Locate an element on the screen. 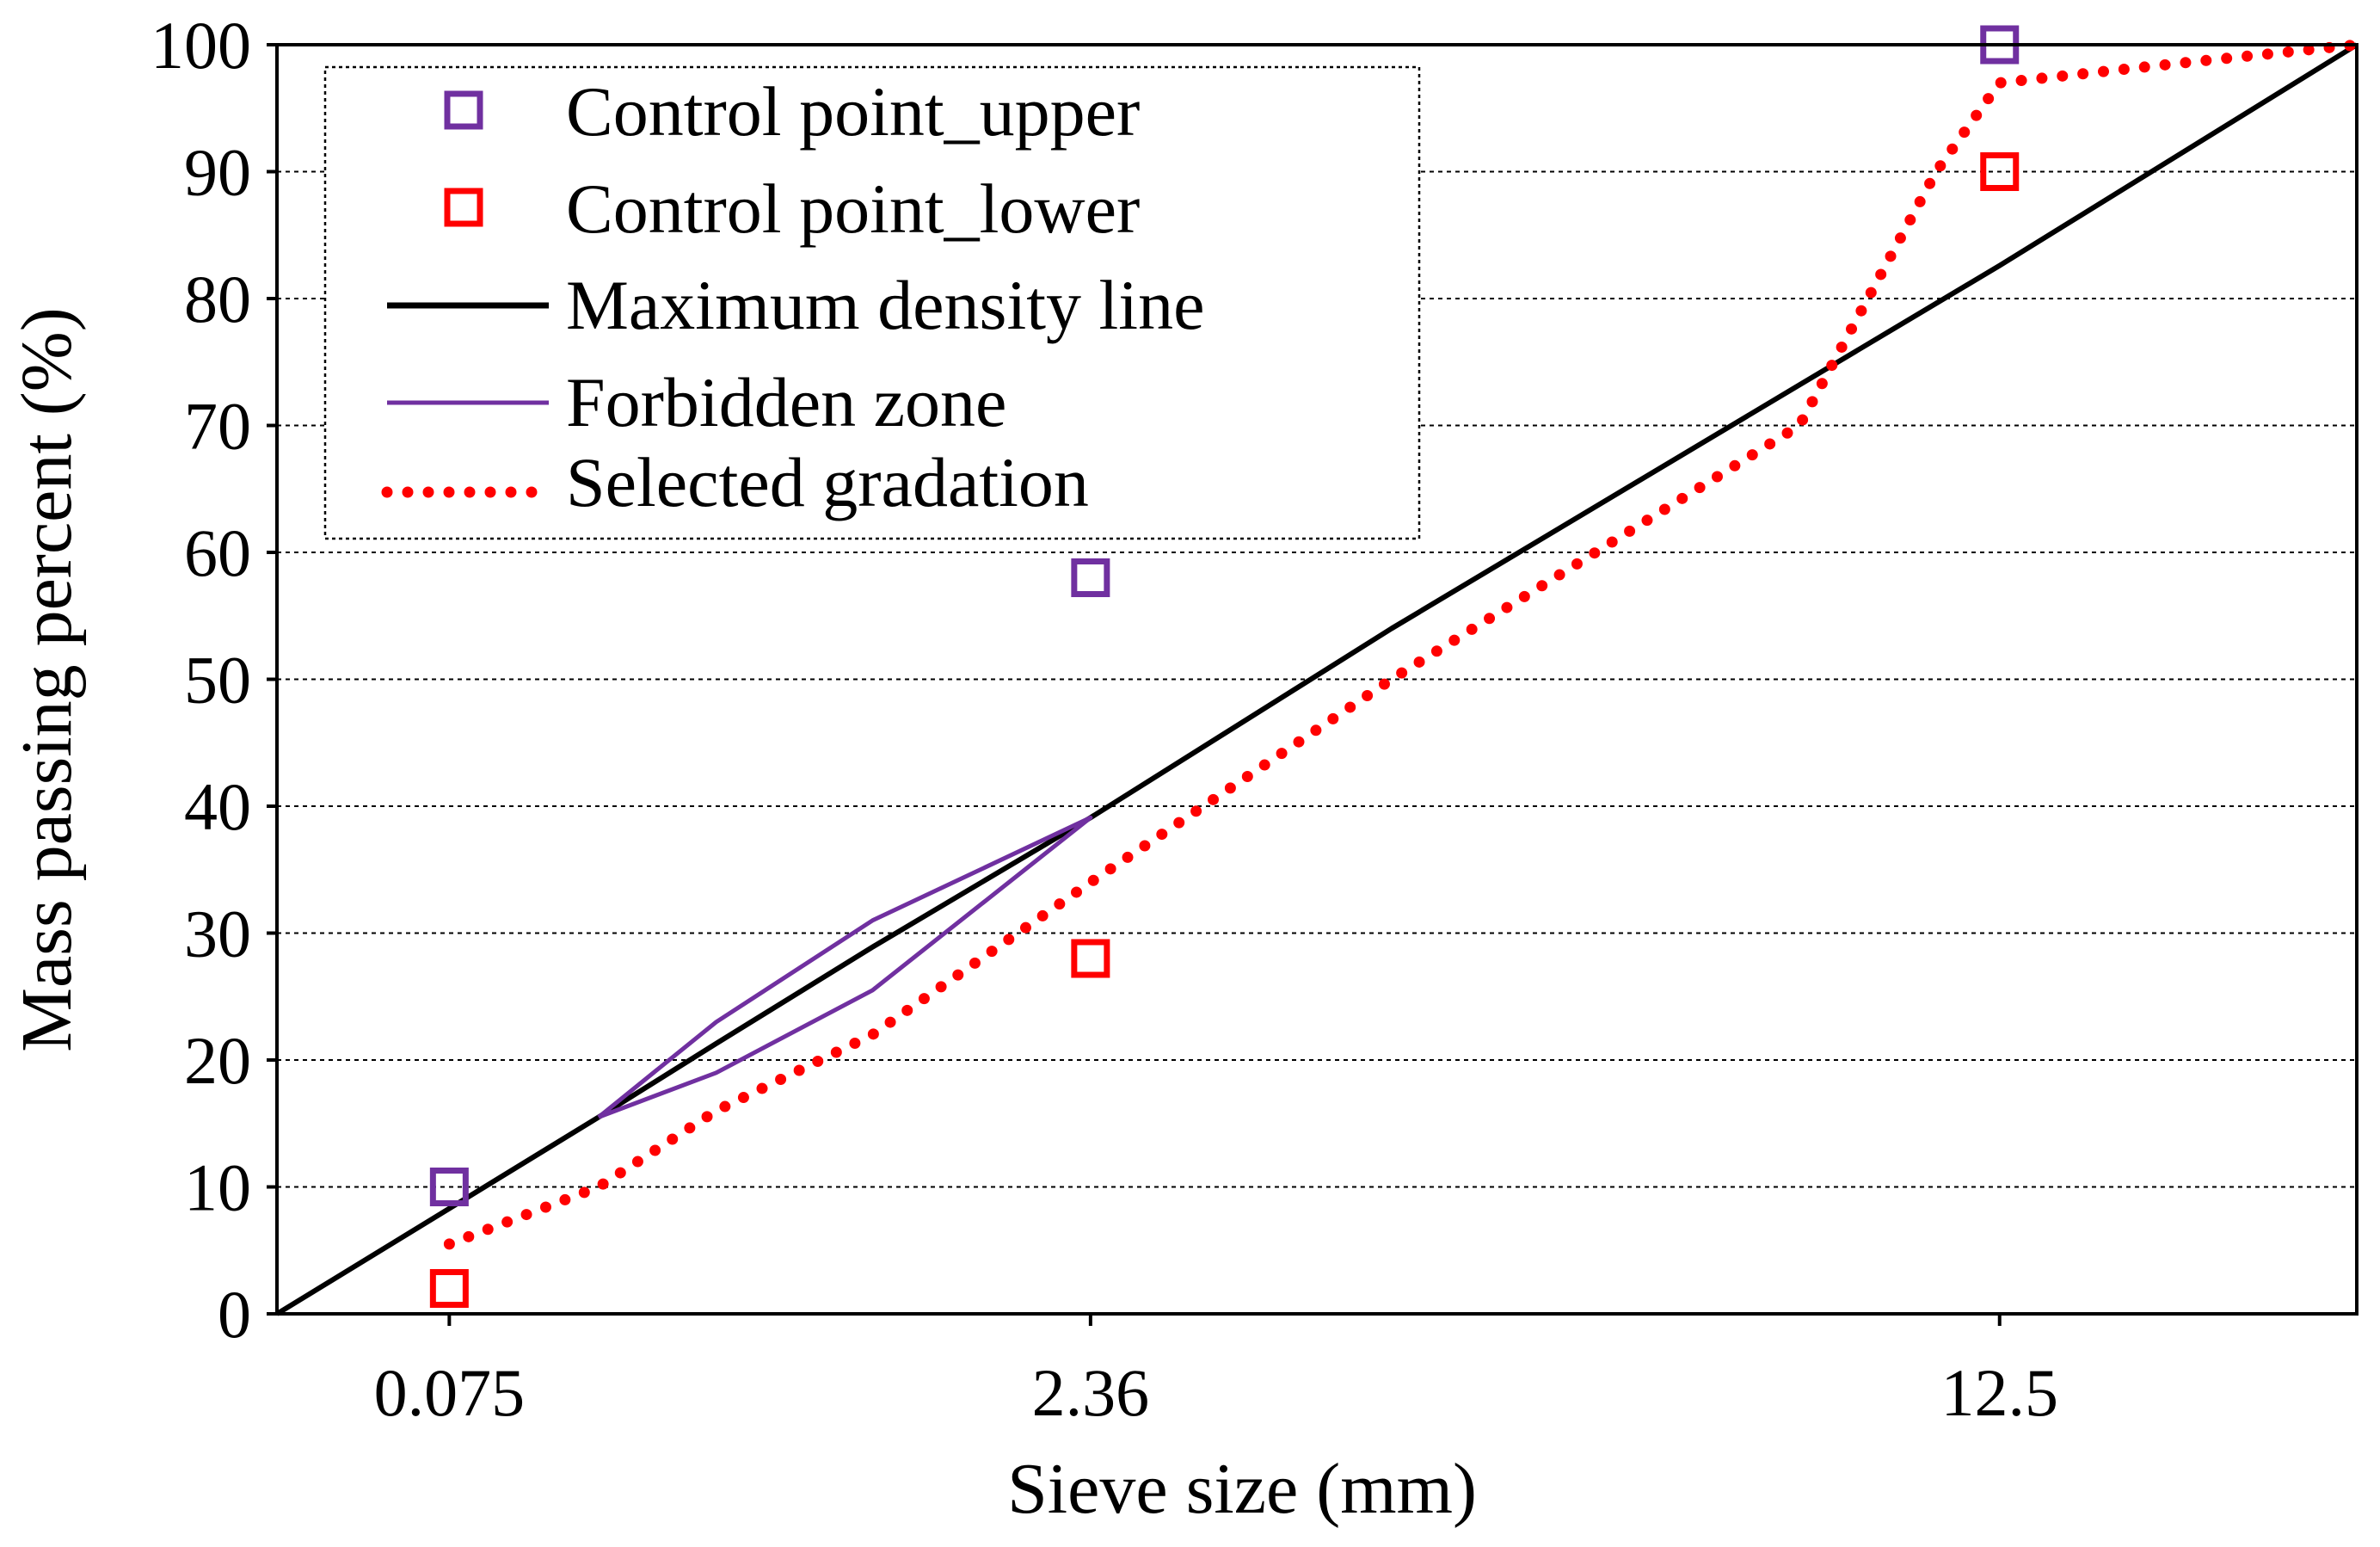  y-axis-title: Mass passing percent (%) is located at coordinates (47, 679).